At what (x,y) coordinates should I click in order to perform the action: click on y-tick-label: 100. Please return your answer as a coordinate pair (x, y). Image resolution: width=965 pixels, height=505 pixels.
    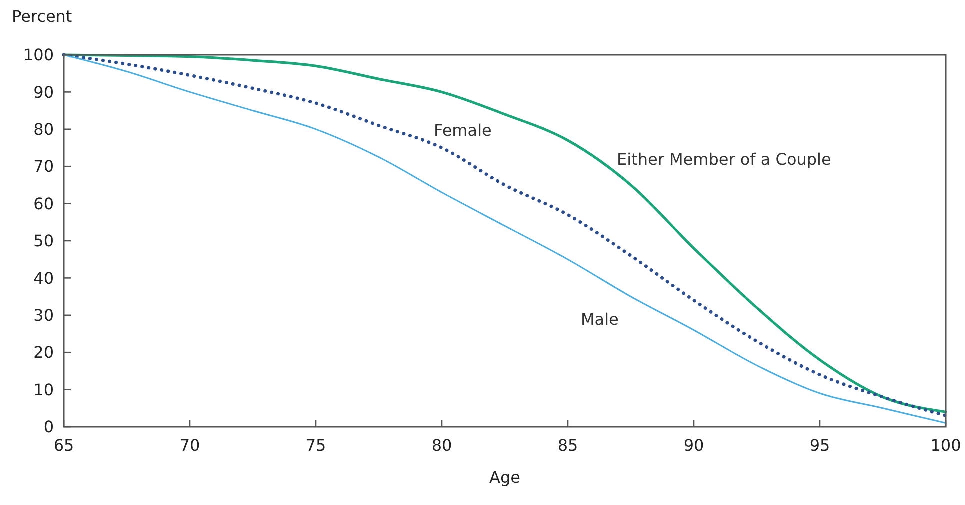
    Looking at the image, I should click on (38, 55).